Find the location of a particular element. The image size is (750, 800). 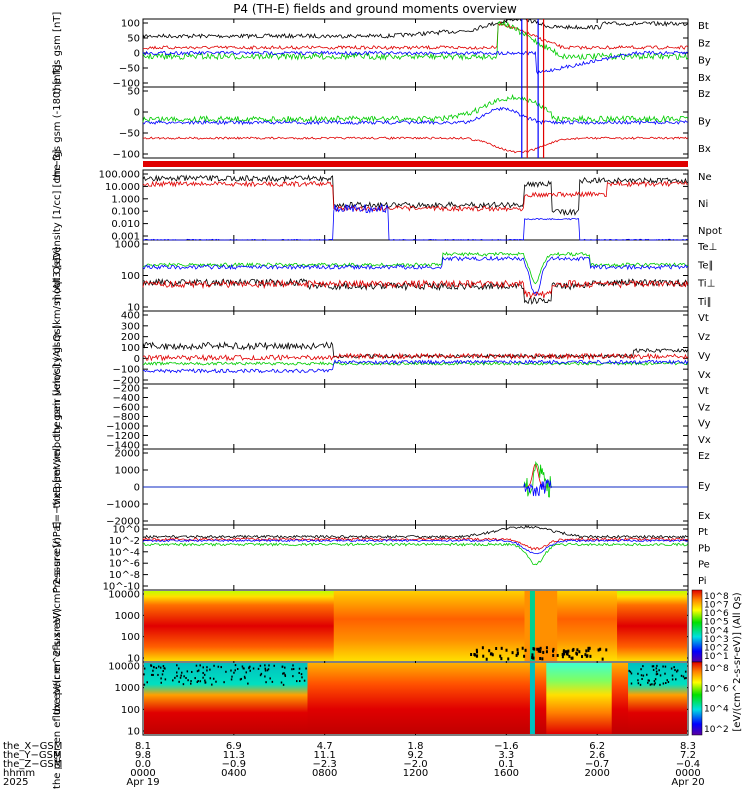

ytick-label: 2000 is located at coordinates (127, 454).